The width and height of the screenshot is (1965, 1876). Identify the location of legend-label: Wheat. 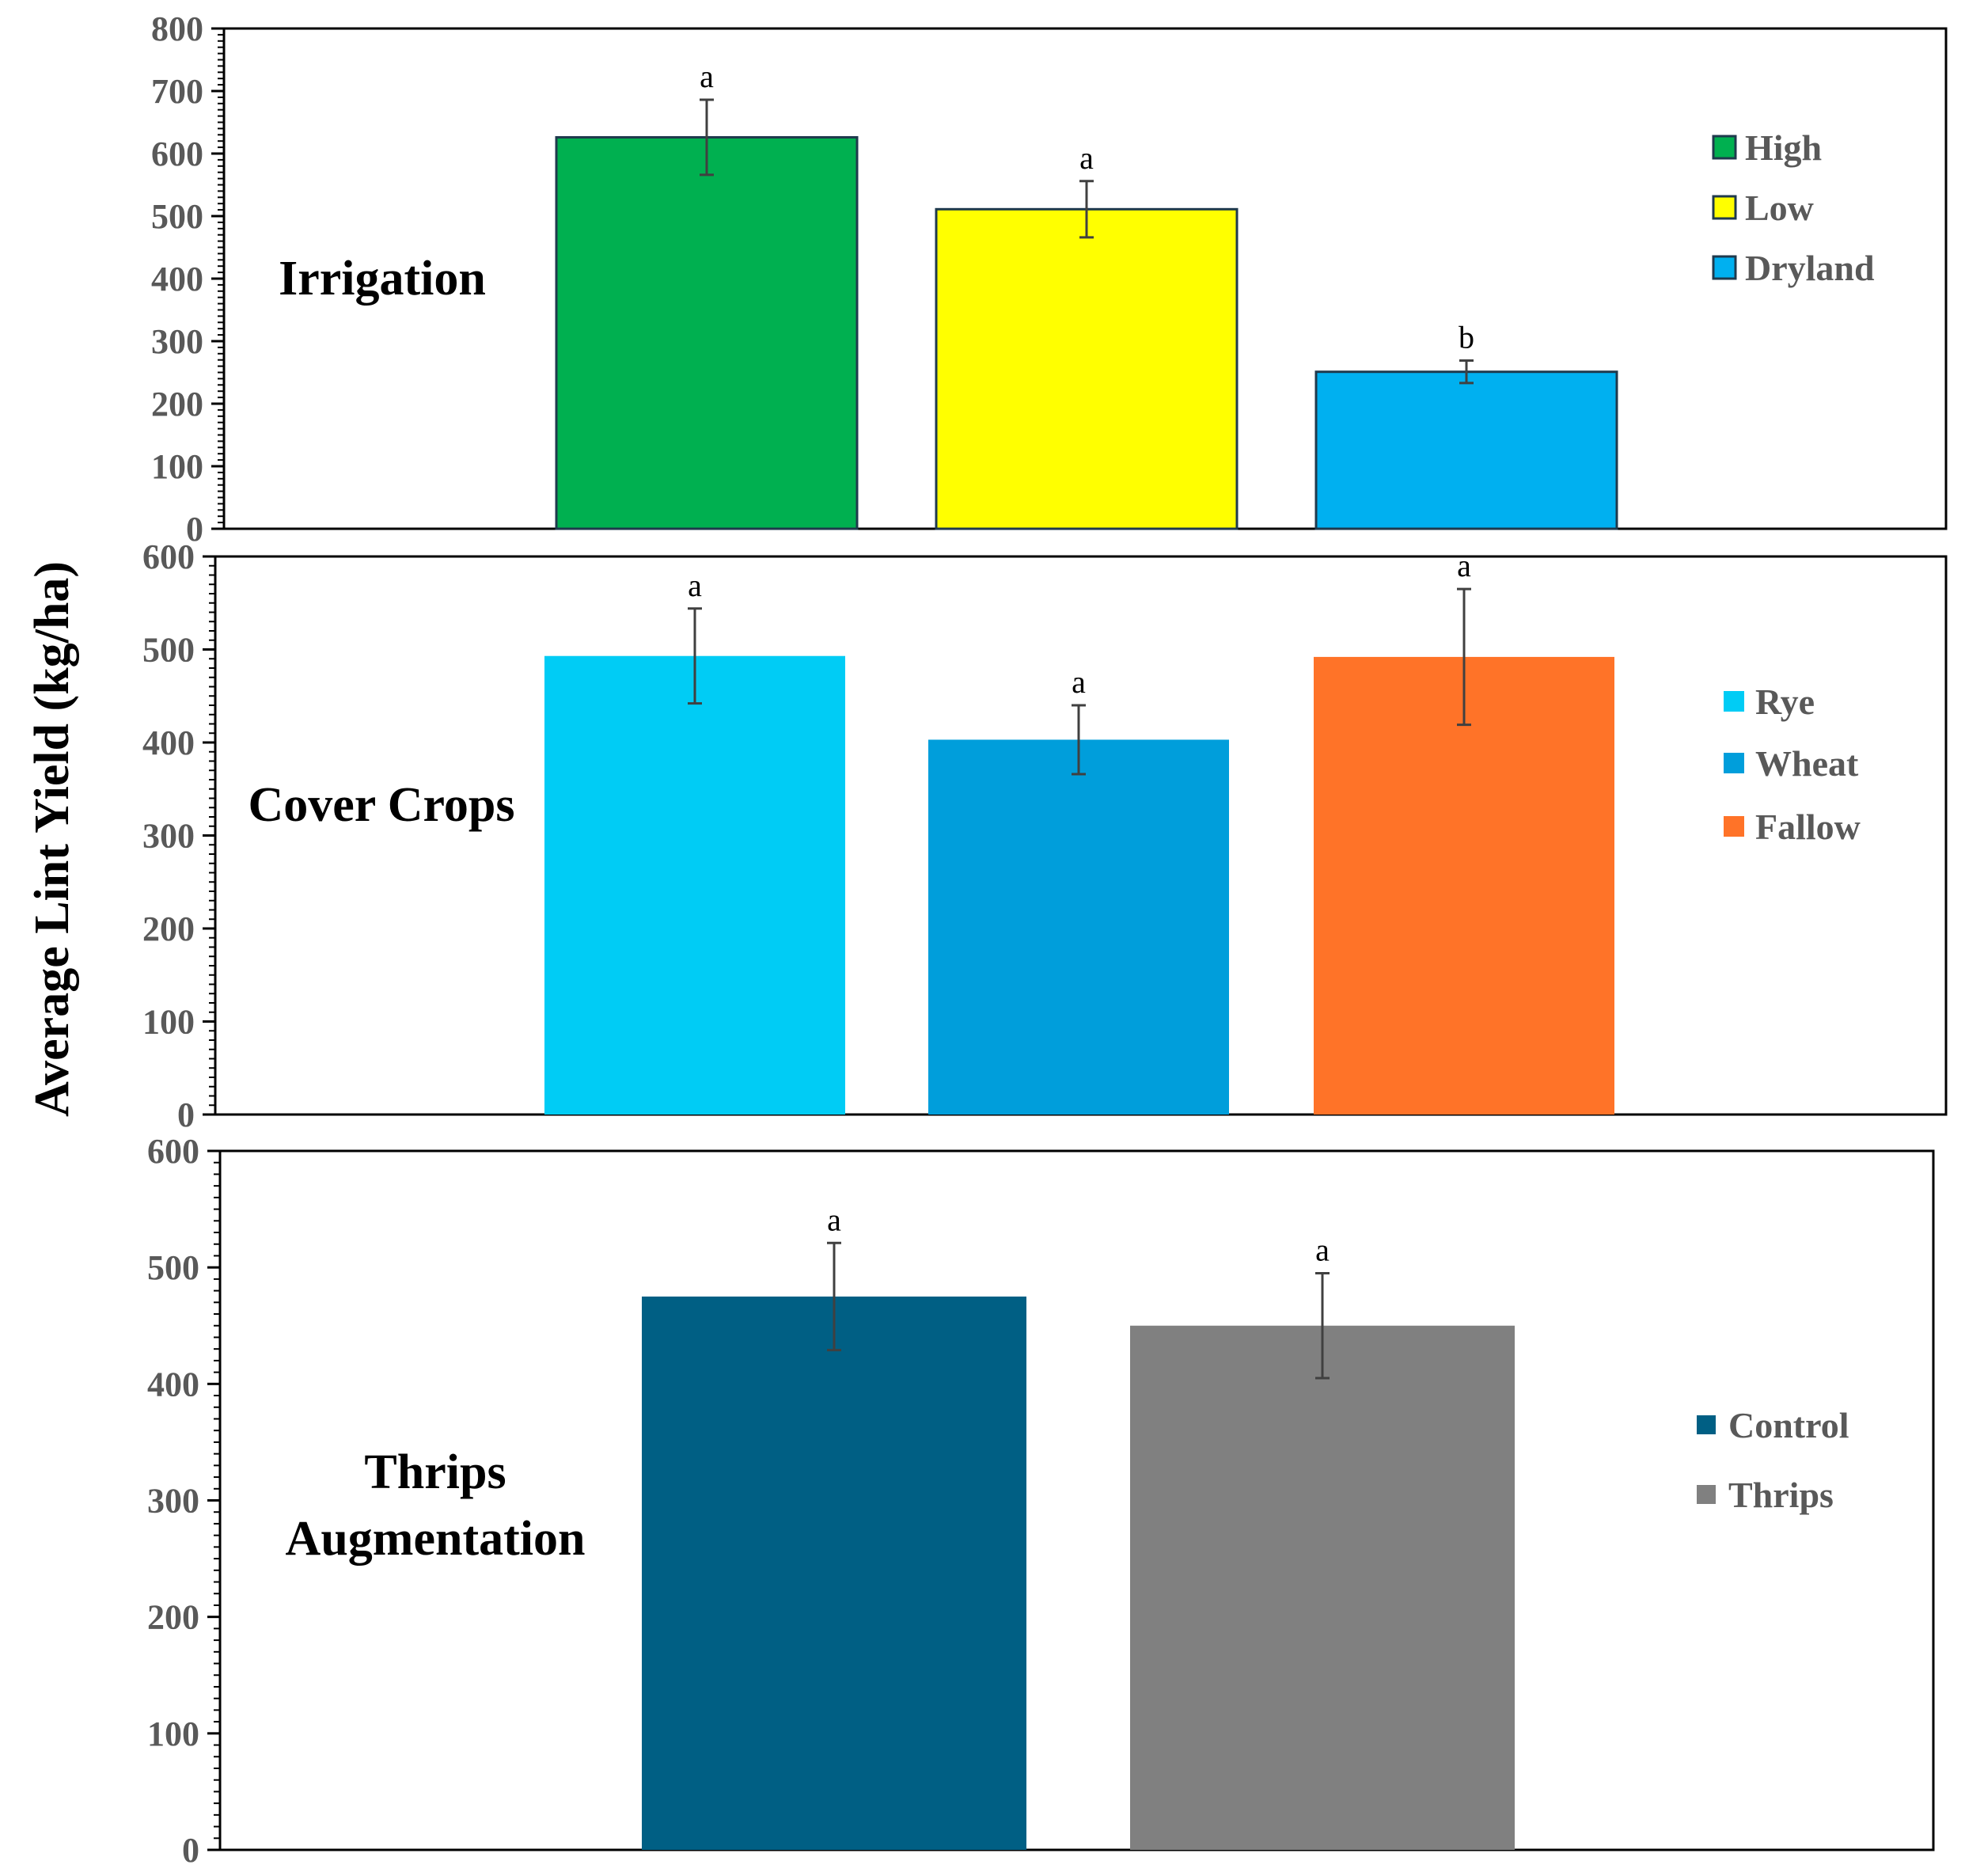
(1807, 763).